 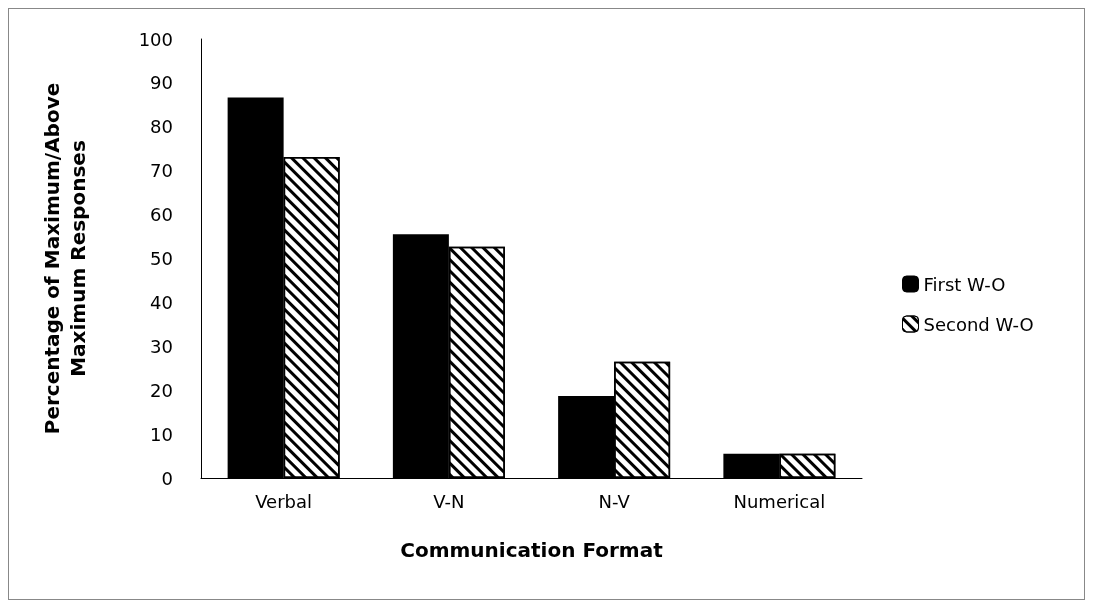 What do you see at coordinates (284, 501) in the screenshot?
I see `x-tick-label: Verbal` at bounding box center [284, 501].